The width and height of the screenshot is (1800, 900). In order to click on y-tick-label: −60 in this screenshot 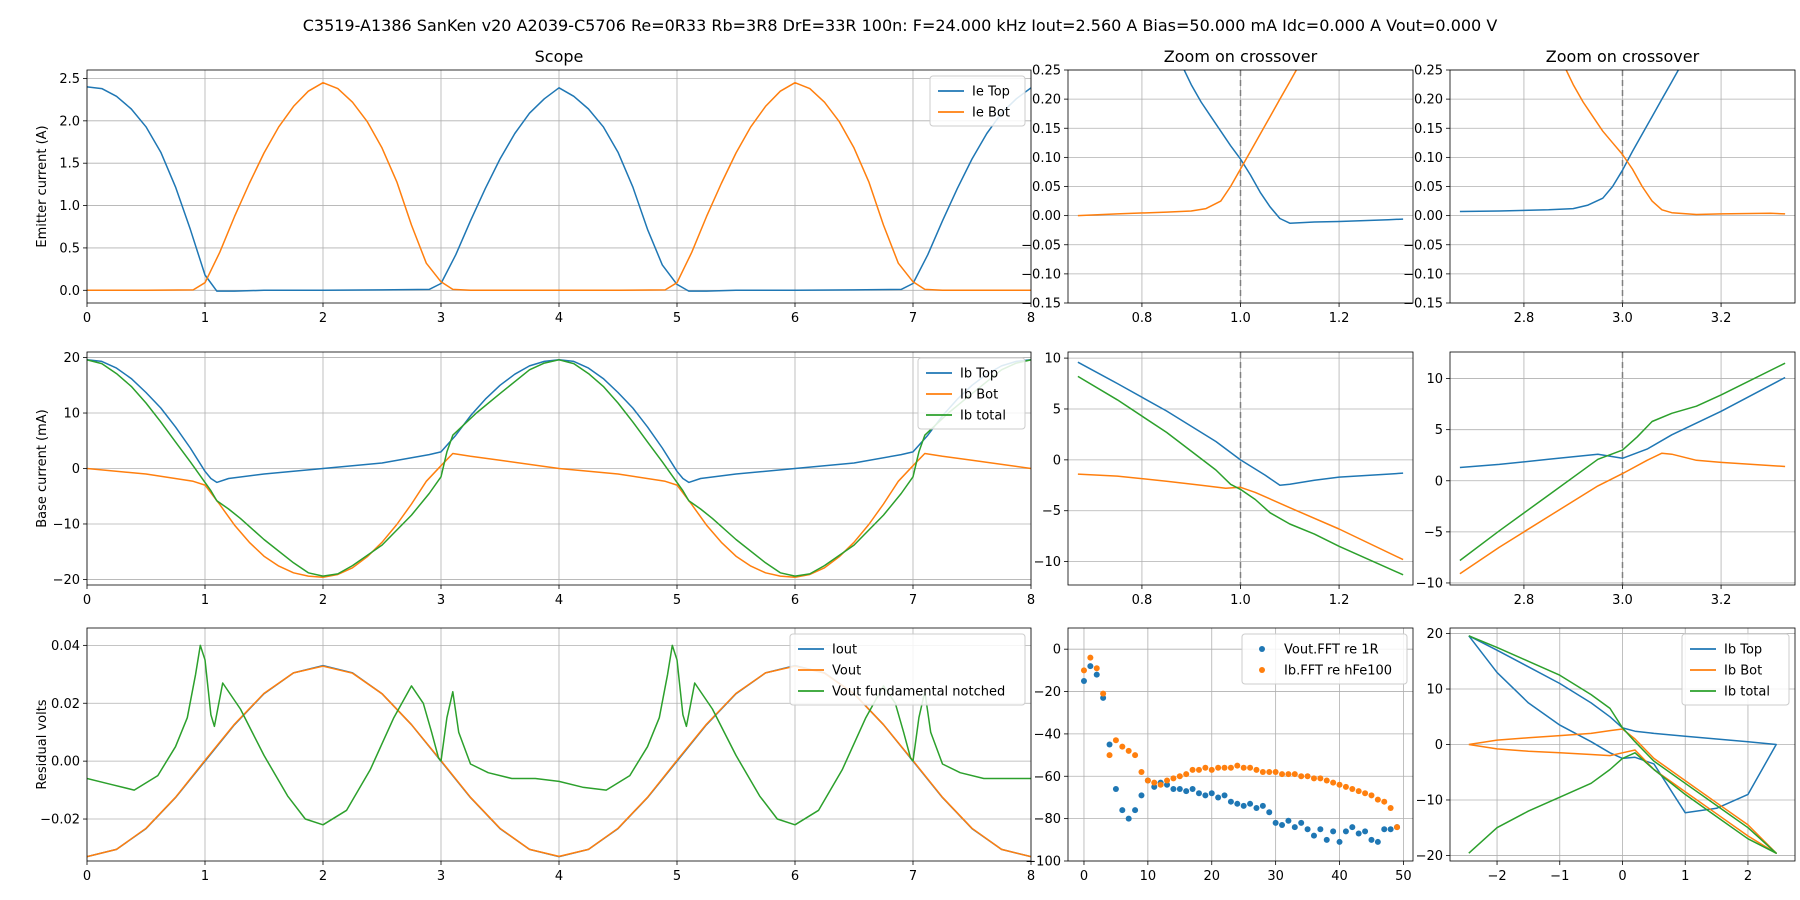, I will do `click(1047, 777)`.